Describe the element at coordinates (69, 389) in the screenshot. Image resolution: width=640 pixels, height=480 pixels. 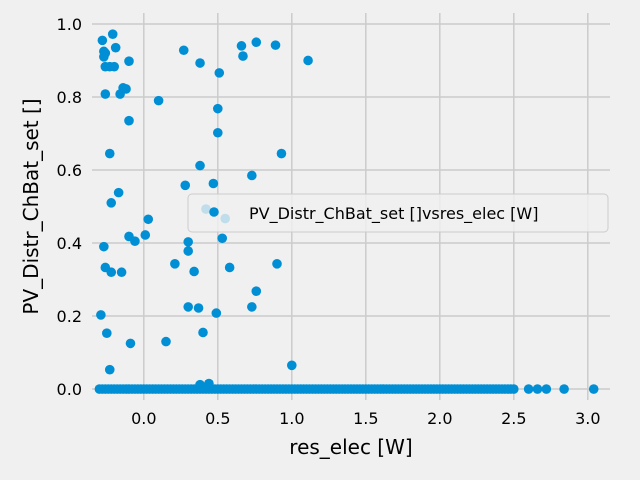
I see `y-tick-label: 0.0` at that location.